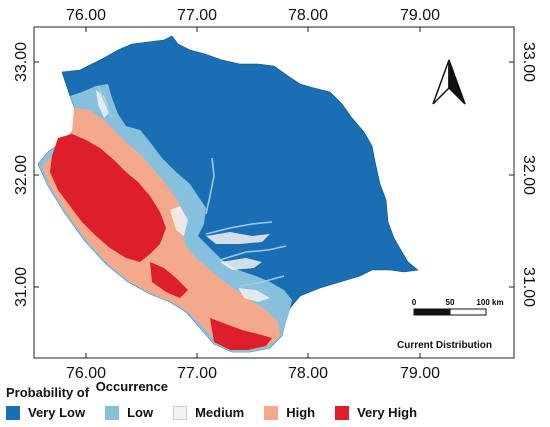 Image resolution: width=550 pixels, height=427 pixels. What do you see at coordinates (444, 345) in the screenshot?
I see `panel-label: Current Distribution` at bounding box center [444, 345].